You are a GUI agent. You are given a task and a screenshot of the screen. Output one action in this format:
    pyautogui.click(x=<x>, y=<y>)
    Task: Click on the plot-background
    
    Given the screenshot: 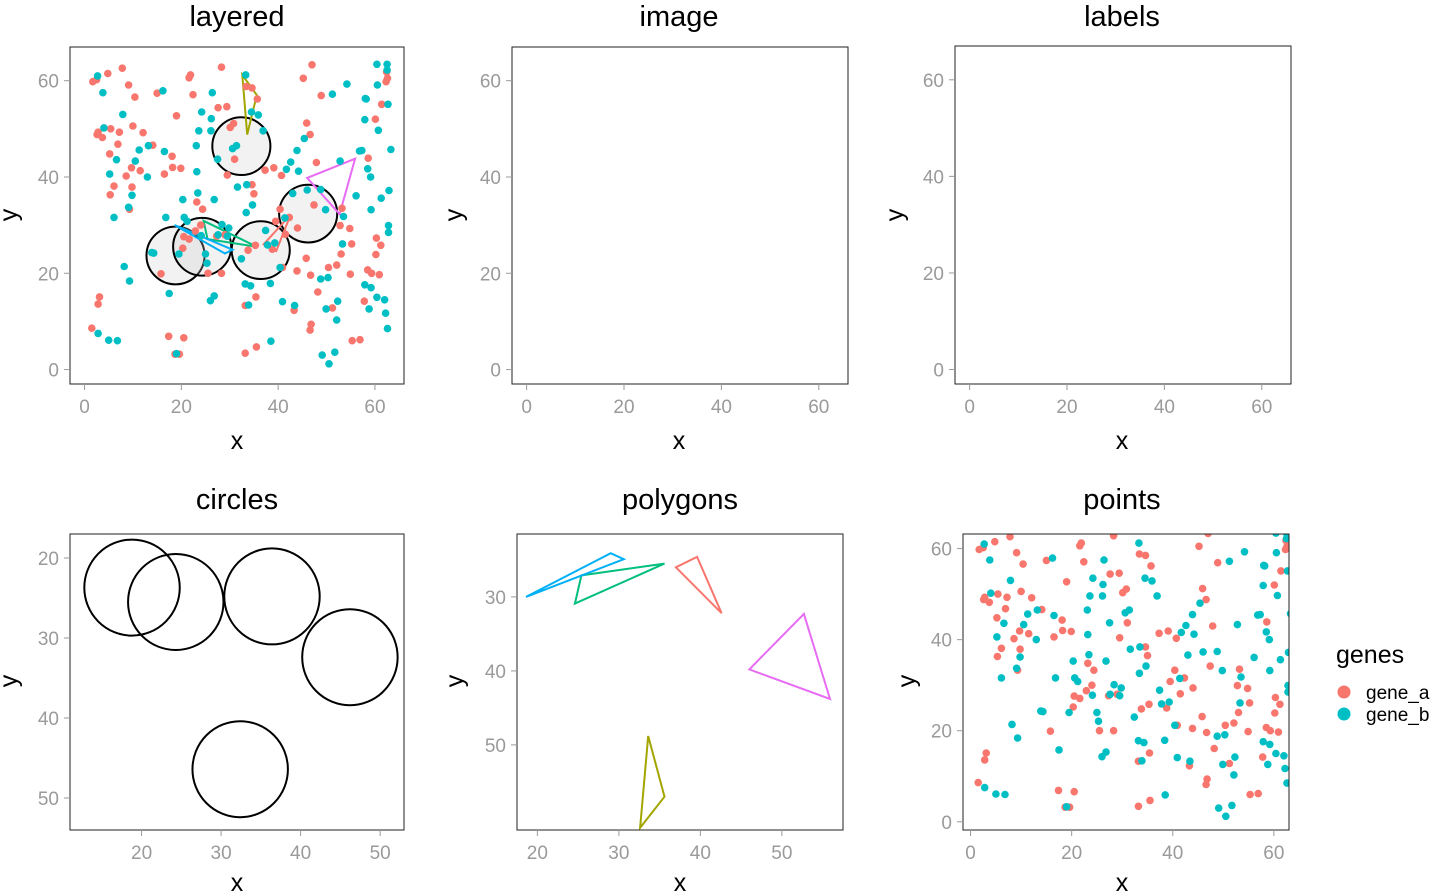 What is the action you would take?
    pyautogui.click(x=237, y=215)
    